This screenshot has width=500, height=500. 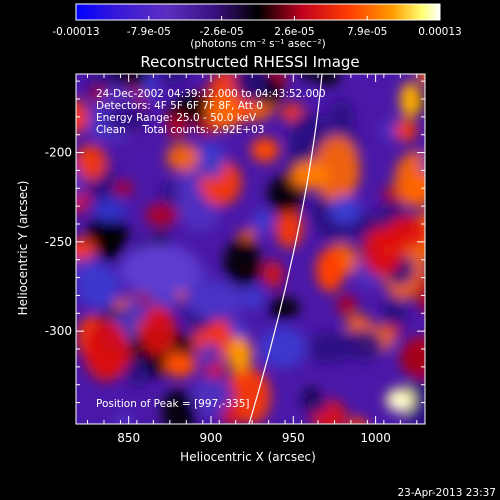 What do you see at coordinates (23, 248) in the screenshot?
I see `y-axis-label: Heliocentric Y (arcsec)` at bounding box center [23, 248].